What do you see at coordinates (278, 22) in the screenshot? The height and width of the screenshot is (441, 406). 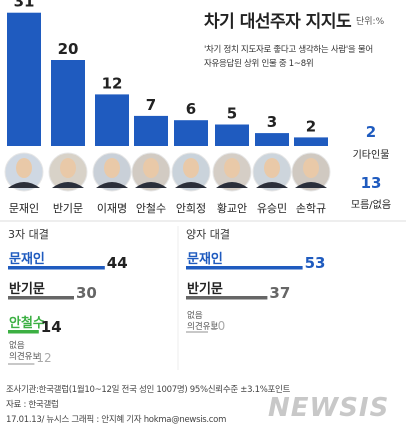 I see `title: 차기 대선주자 지지도` at bounding box center [278, 22].